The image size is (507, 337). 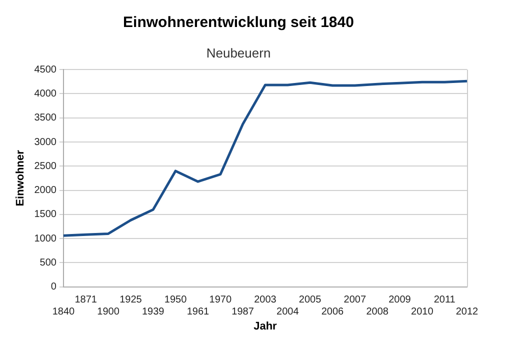 I want to click on x-tick-label: 2012, so click(x=467, y=312).